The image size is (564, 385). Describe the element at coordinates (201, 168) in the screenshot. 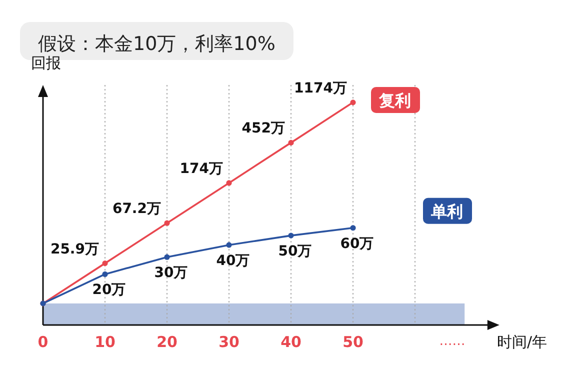

I see `data-label: 174万` at that location.